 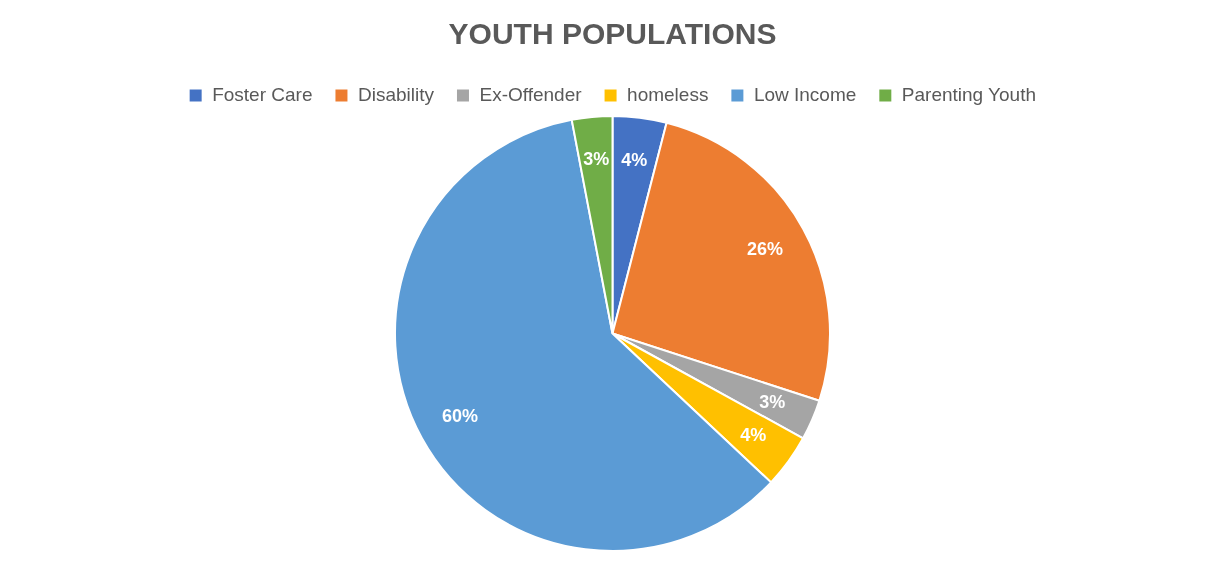 I want to click on data-label: 26%, so click(x=764, y=248).